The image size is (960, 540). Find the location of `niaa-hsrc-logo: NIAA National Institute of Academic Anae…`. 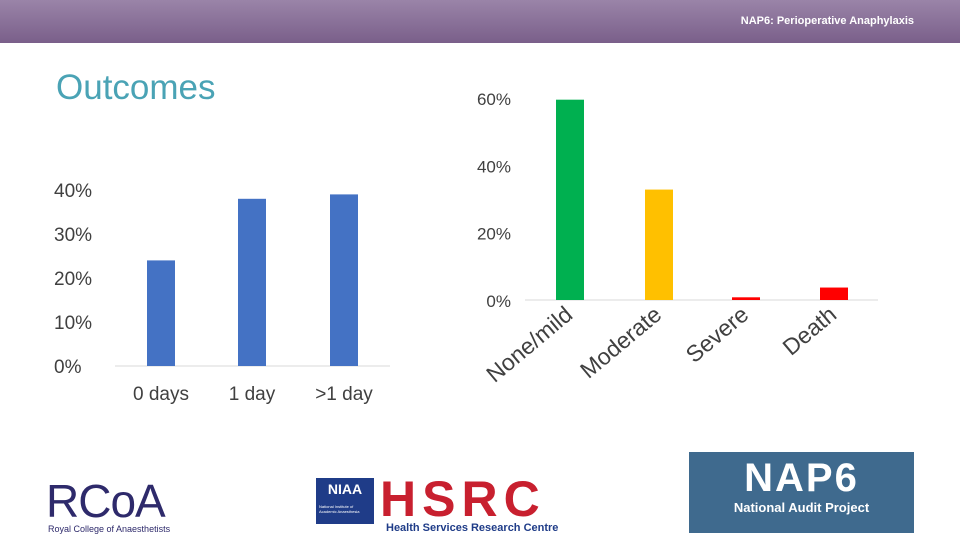

niaa-hsrc-logo: NIAA National Institute of Academic Anae… is located at coordinates (446, 504).